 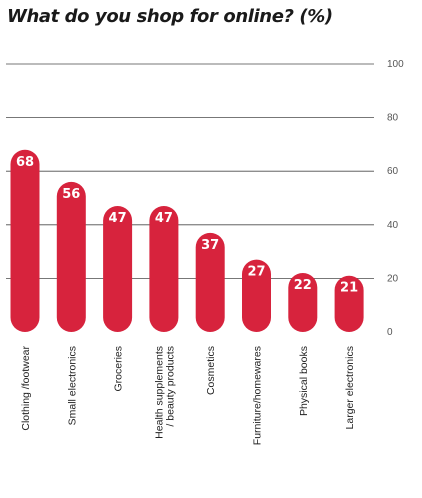 I want to click on bar-group: 56, so click(x=71, y=256).